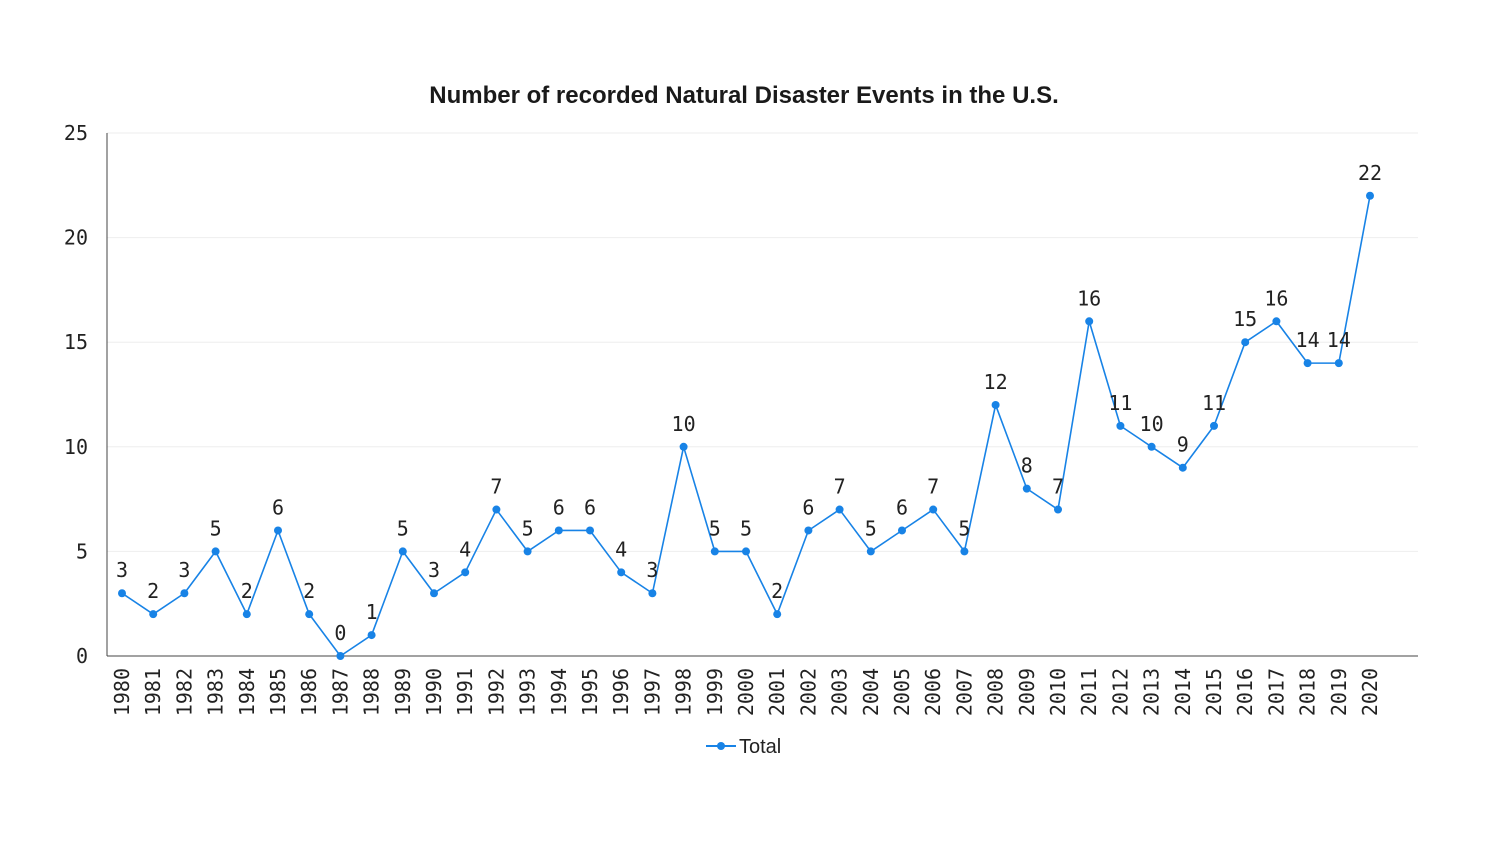  I want to click on legend-label-total: Total, so click(760, 747).